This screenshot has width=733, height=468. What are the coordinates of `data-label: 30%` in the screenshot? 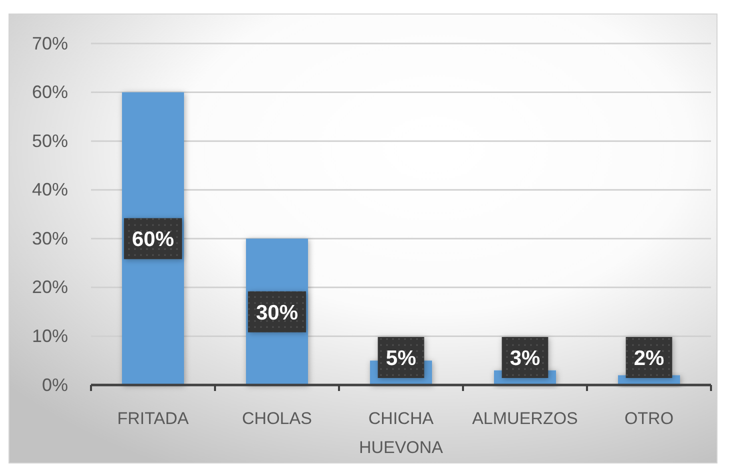 It's located at (277, 312).